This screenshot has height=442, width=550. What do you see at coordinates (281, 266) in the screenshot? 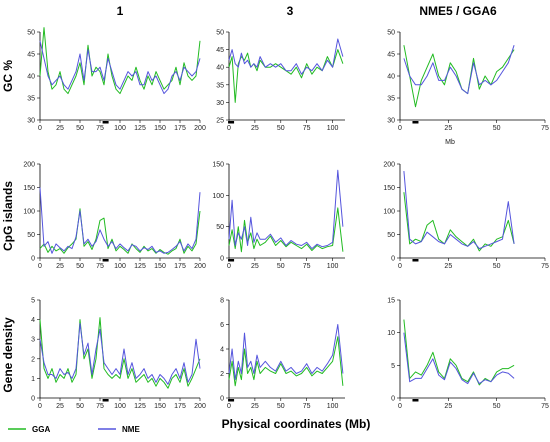
I see `x-tick-label-cpg-3-2: 50` at bounding box center [281, 266].